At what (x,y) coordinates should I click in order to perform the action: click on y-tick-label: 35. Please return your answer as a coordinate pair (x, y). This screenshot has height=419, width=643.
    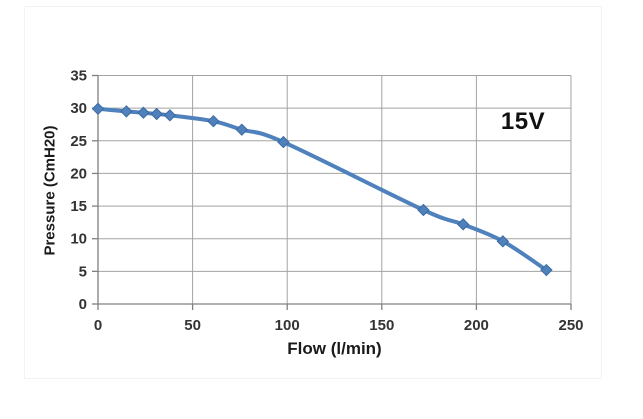
    Looking at the image, I should click on (78, 76).